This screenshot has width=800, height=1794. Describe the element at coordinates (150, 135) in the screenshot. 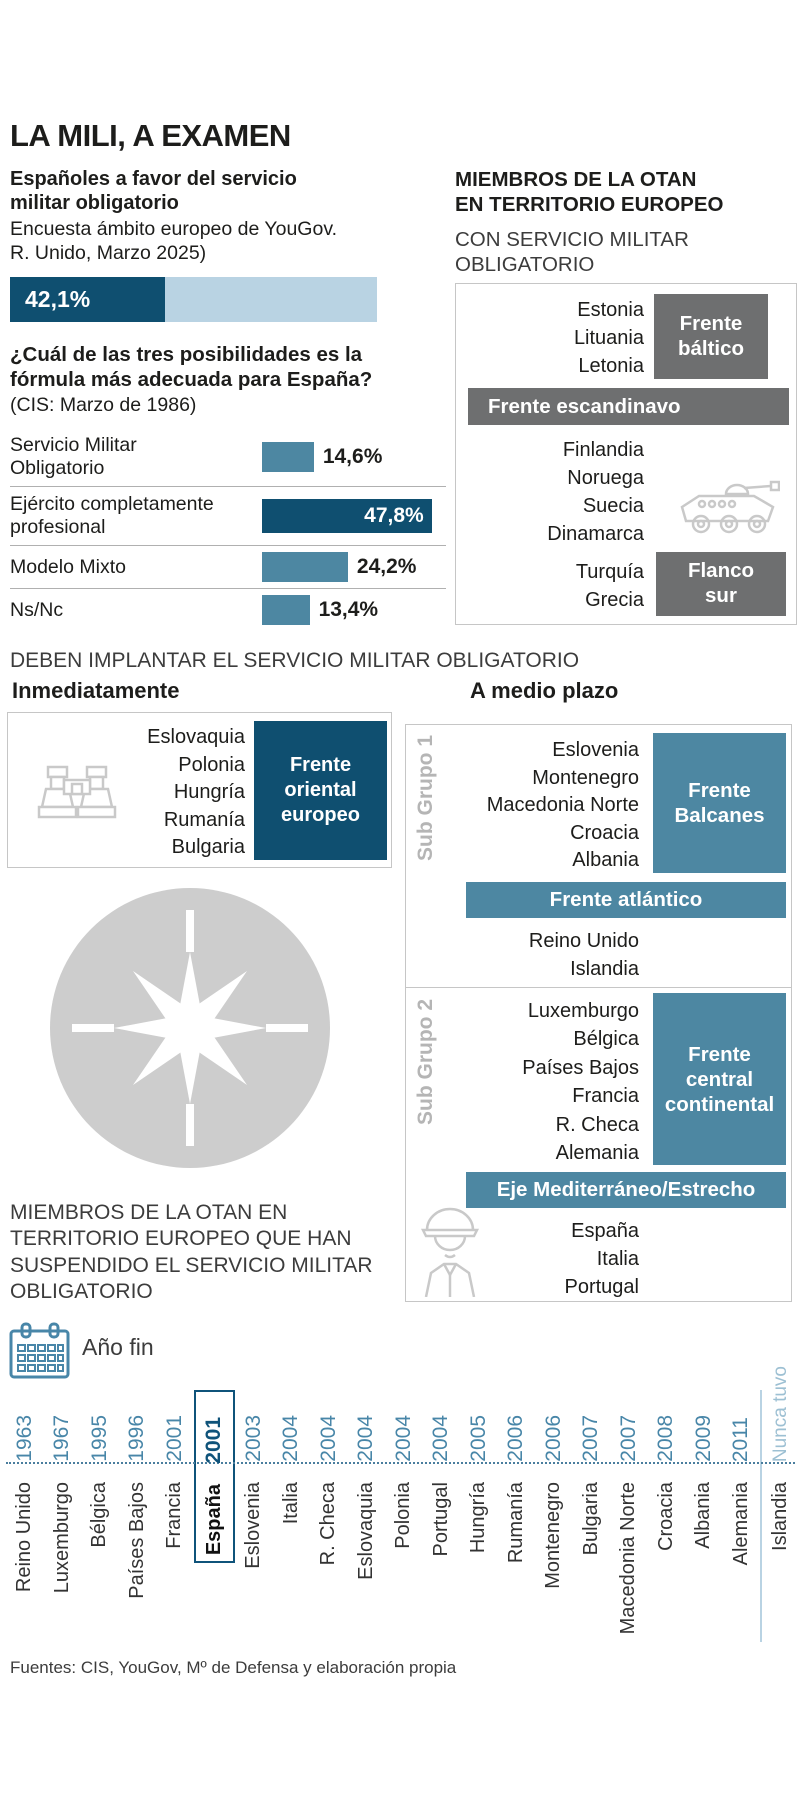

I see `page-title: LA MILI, A EXAMEN` at that location.